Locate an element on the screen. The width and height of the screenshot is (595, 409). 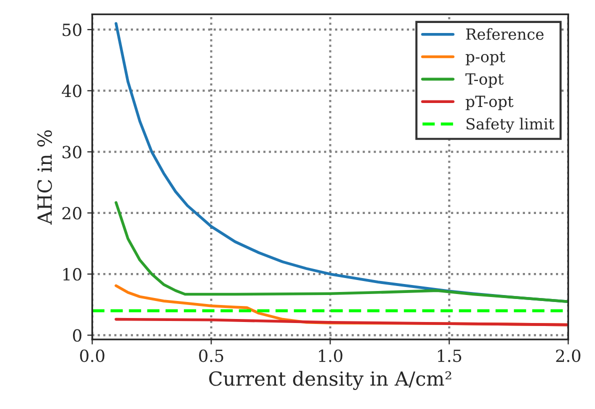
y-tick-label: 50 is located at coordinates (72, 30).